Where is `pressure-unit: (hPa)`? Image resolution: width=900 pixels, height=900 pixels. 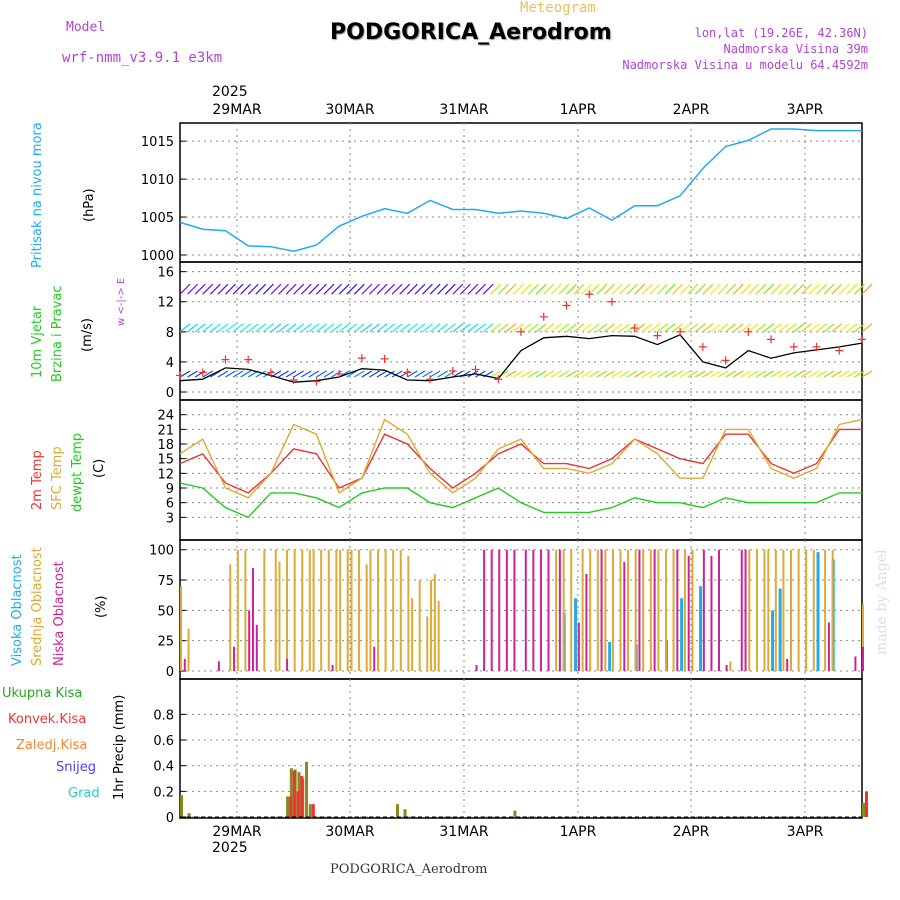
pressure-unit: (hPa) is located at coordinates (89, 205).